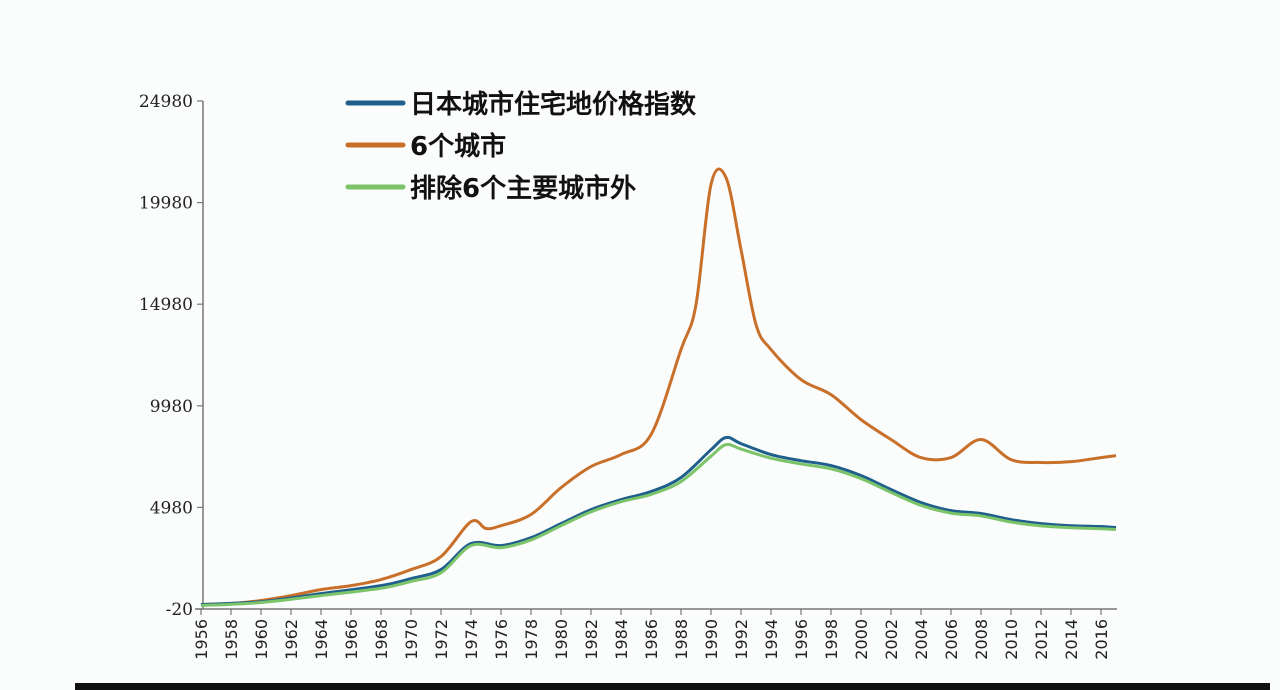 This screenshot has width=1280, height=690. What do you see at coordinates (291, 639) in the screenshot?
I see `x-tick-label: 1962` at bounding box center [291, 639].